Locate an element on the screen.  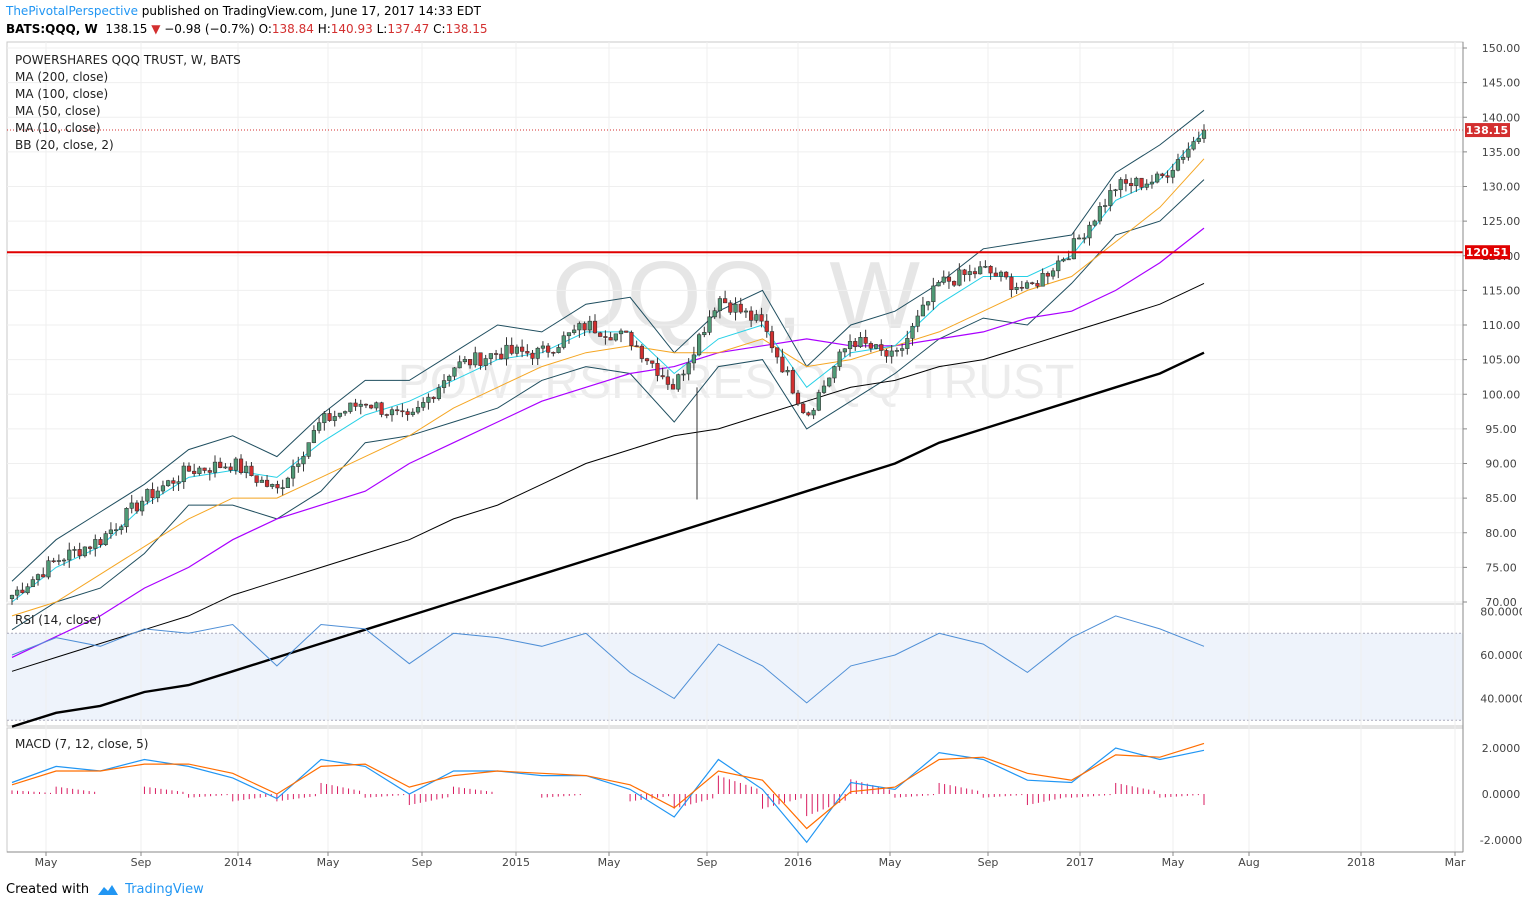
tradingview-link: TradingView is located at coordinates (164, 889).